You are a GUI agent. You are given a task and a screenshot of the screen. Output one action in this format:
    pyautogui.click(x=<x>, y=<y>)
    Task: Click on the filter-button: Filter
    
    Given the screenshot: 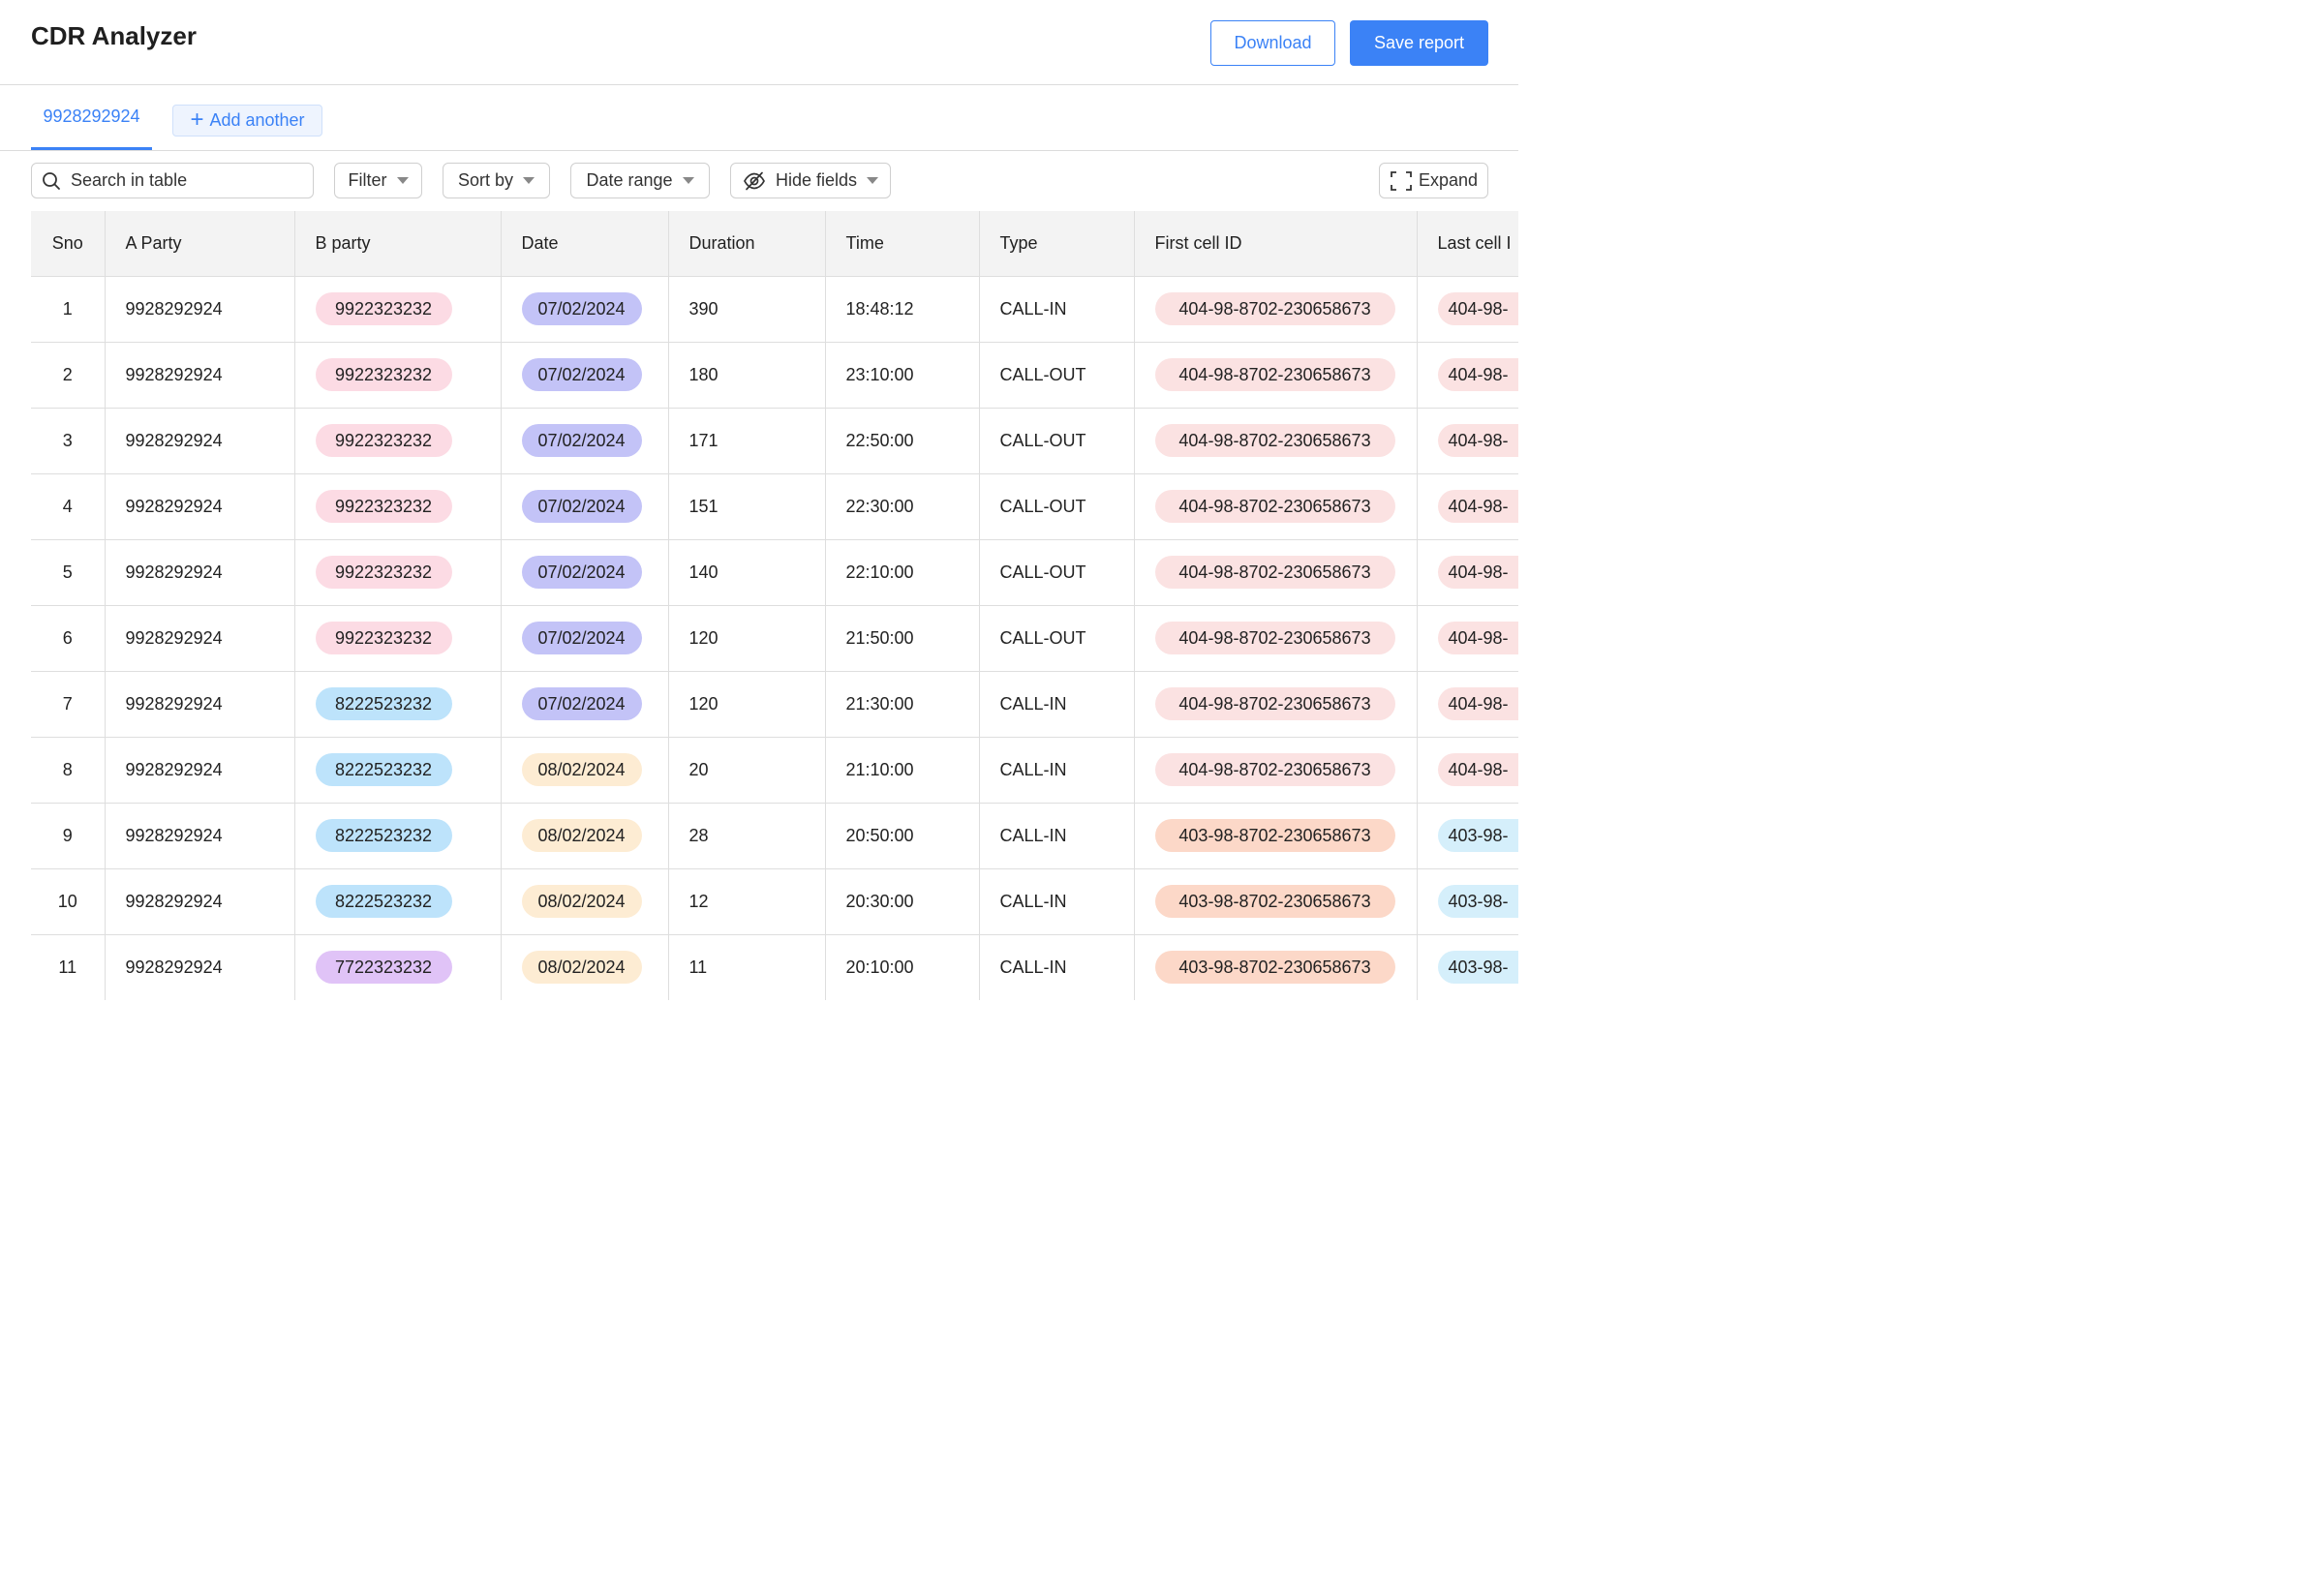 What is the action you would take?
    pyautogui.click(x=378, y=180)
    